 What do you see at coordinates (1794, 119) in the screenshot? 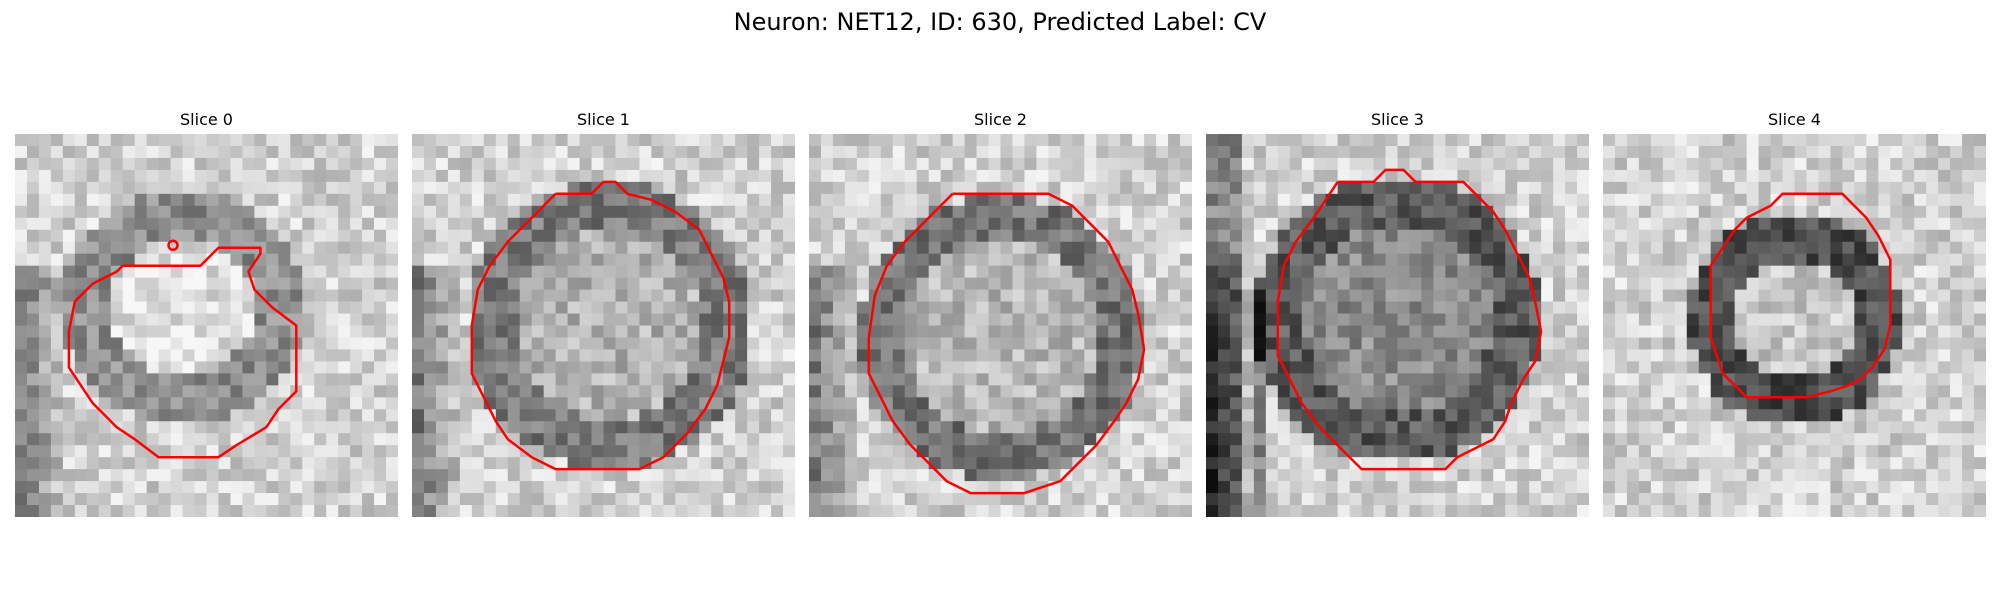
I see `slice-title: Slice 4` at bounding box center [1794, 119].